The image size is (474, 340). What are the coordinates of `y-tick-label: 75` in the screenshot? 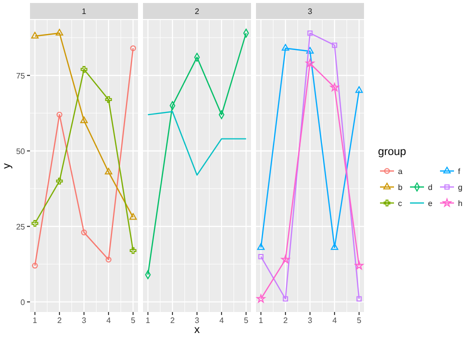 It's located at (21, 75).